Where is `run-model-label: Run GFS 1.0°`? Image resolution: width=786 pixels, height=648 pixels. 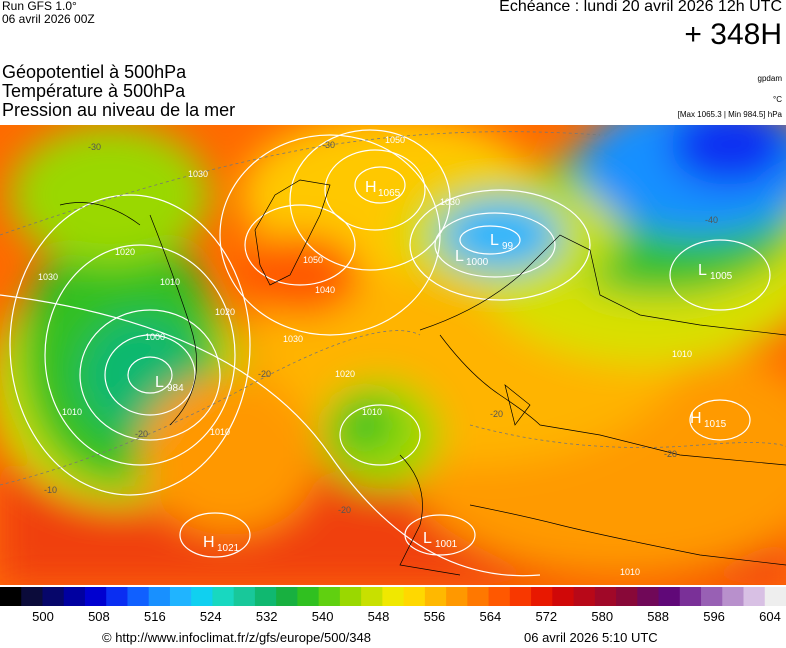 run-model-label: Run GFS 1.0° is located at coordinates (39, 6).